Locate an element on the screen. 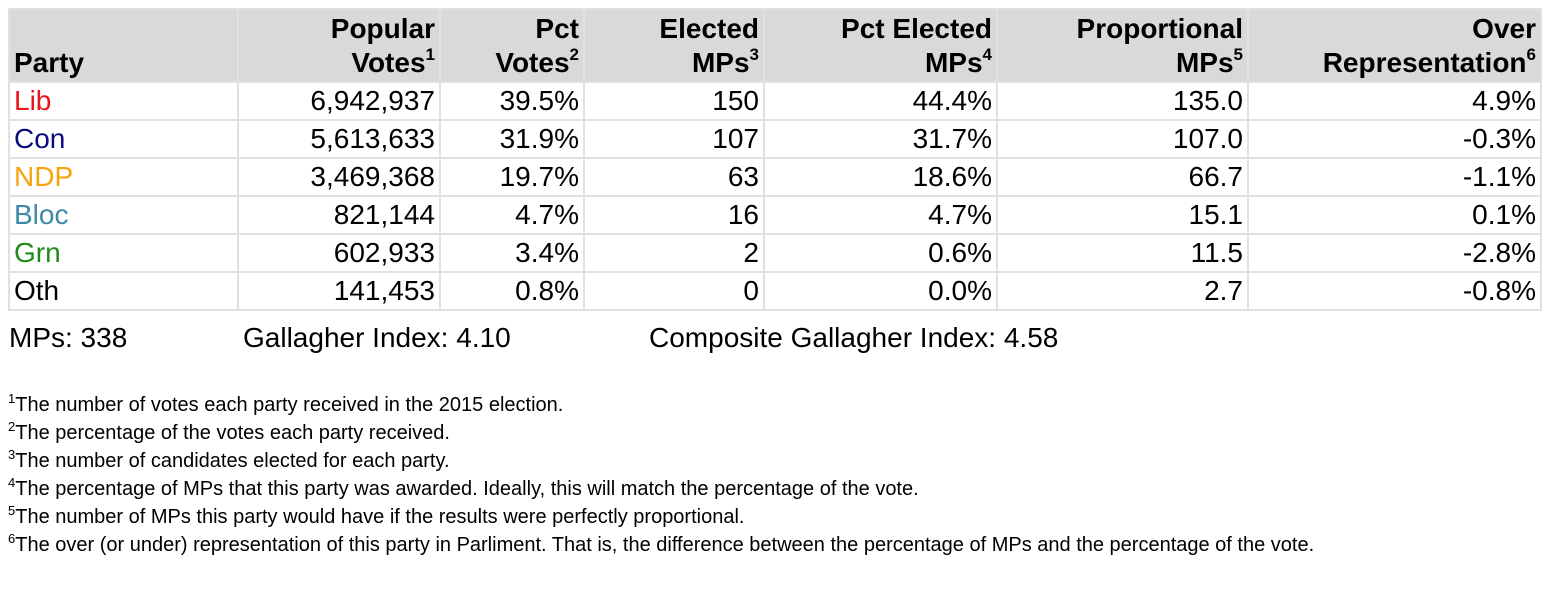  header-line2: Votes2 is located at coordinates (512, 63).